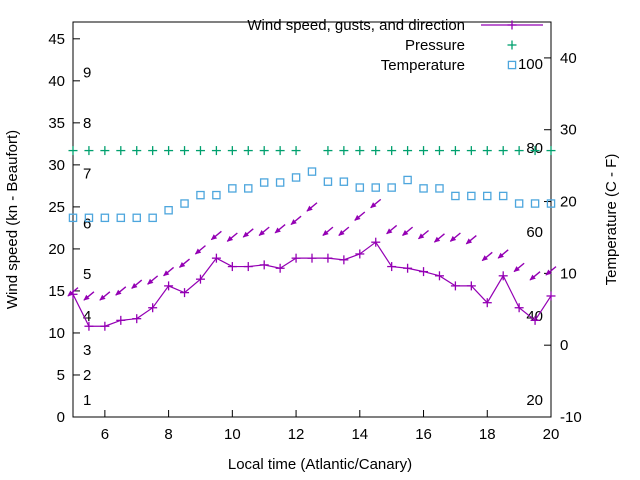 This screenshot has width=640, height=480. I want to click on x-tick-label-0: 6, so click(105, 434).